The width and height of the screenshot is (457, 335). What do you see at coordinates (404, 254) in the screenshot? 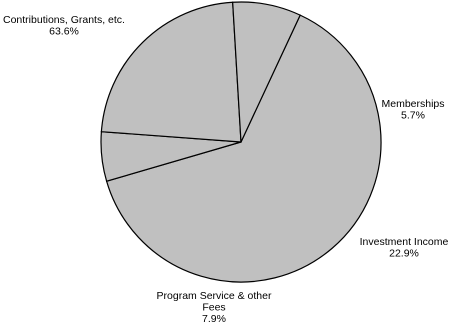
I see `slice-value-label-3: 22.9%` at bounding box center [404, 254].